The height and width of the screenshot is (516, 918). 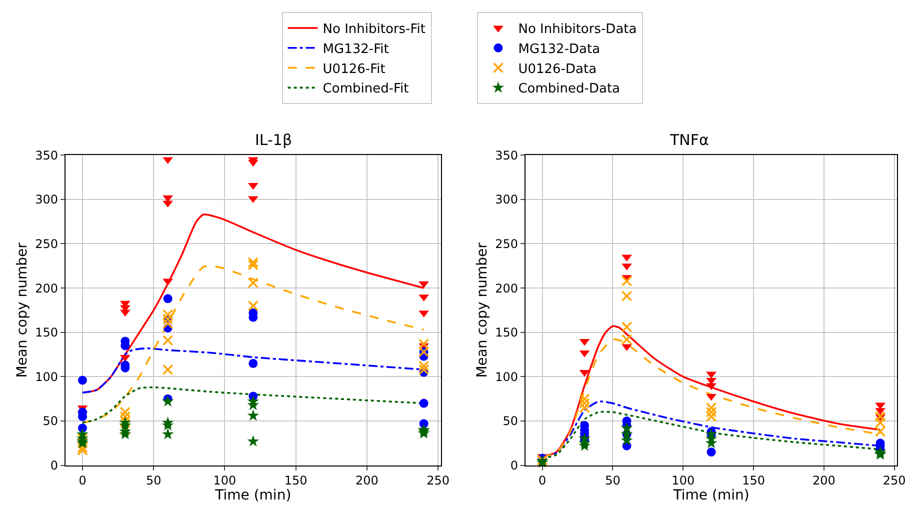 I want to click on legend-label: No Inhibitors-Fit, so click(x=374, y=30).